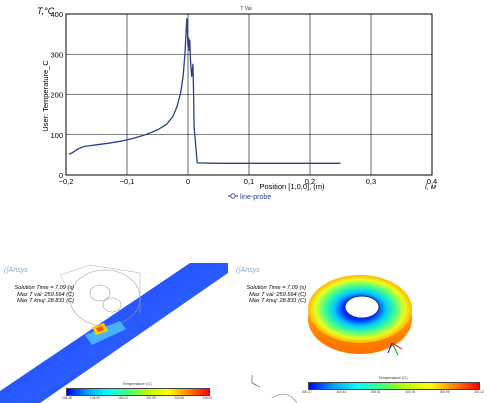  What do you see at coordinates (255, 197) in the screenshot?
I see `legend-label: line-probe` at bounding box center [255, 197].